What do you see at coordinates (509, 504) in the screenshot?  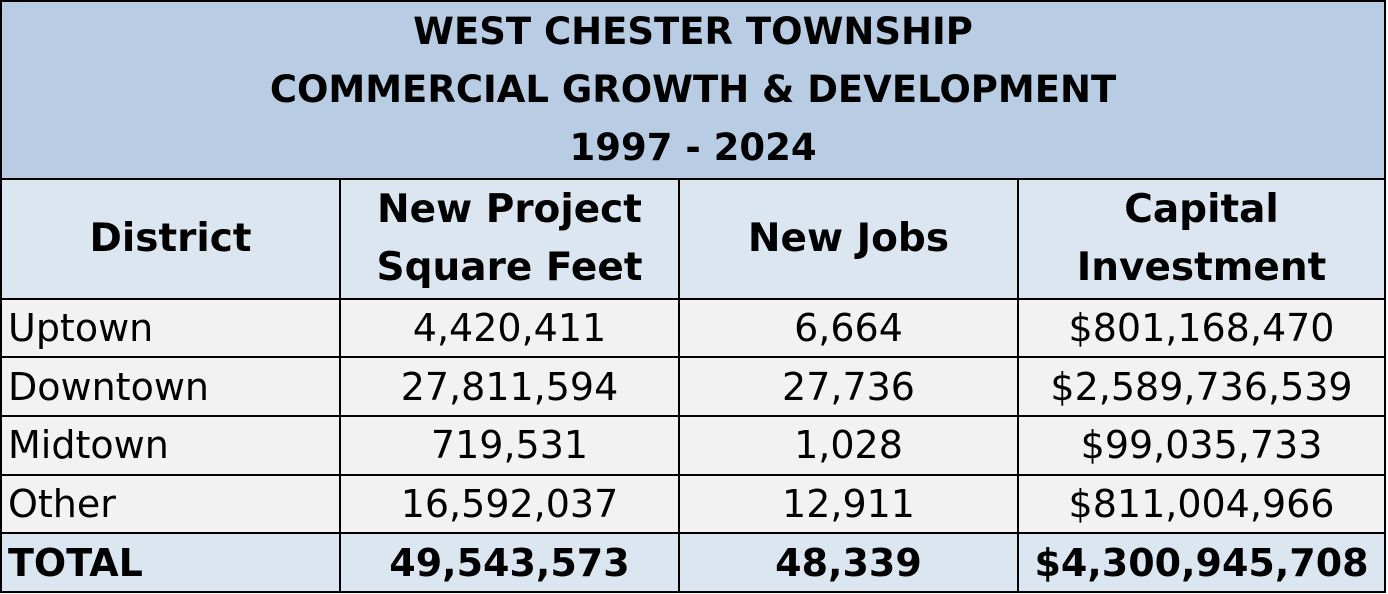 I see `square-feet-cell: 16,592,037` at bounding box center [509, 504].